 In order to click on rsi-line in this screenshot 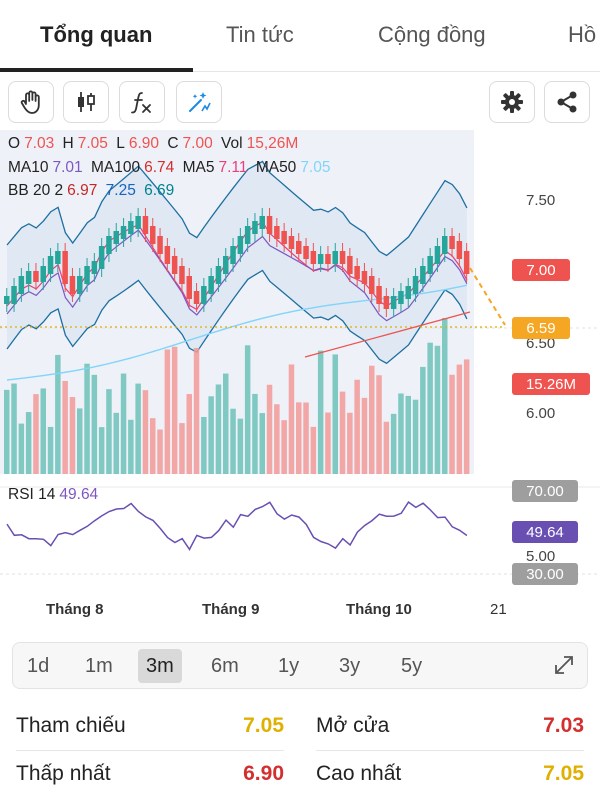, I will do `click(237, 526)`.